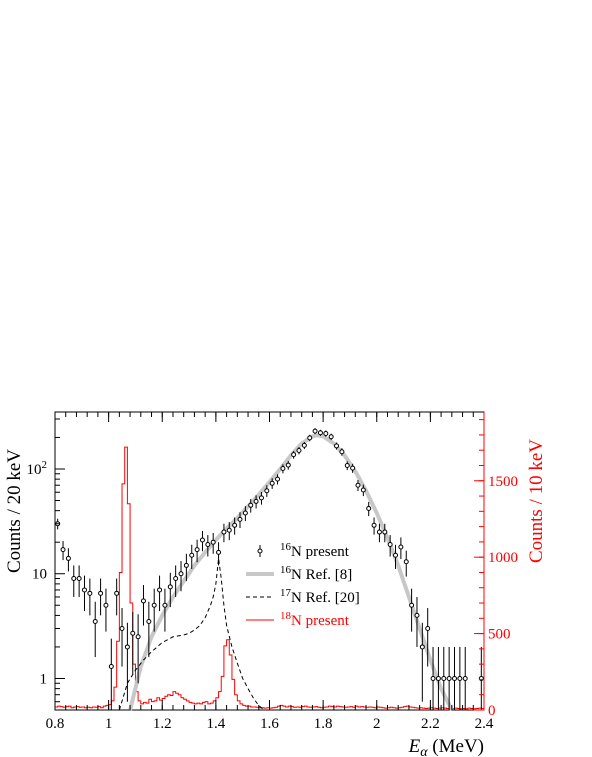  Describe the element at coordinates (109, 724) in the screenshot. I see `x-tick-label: 1` at that location.